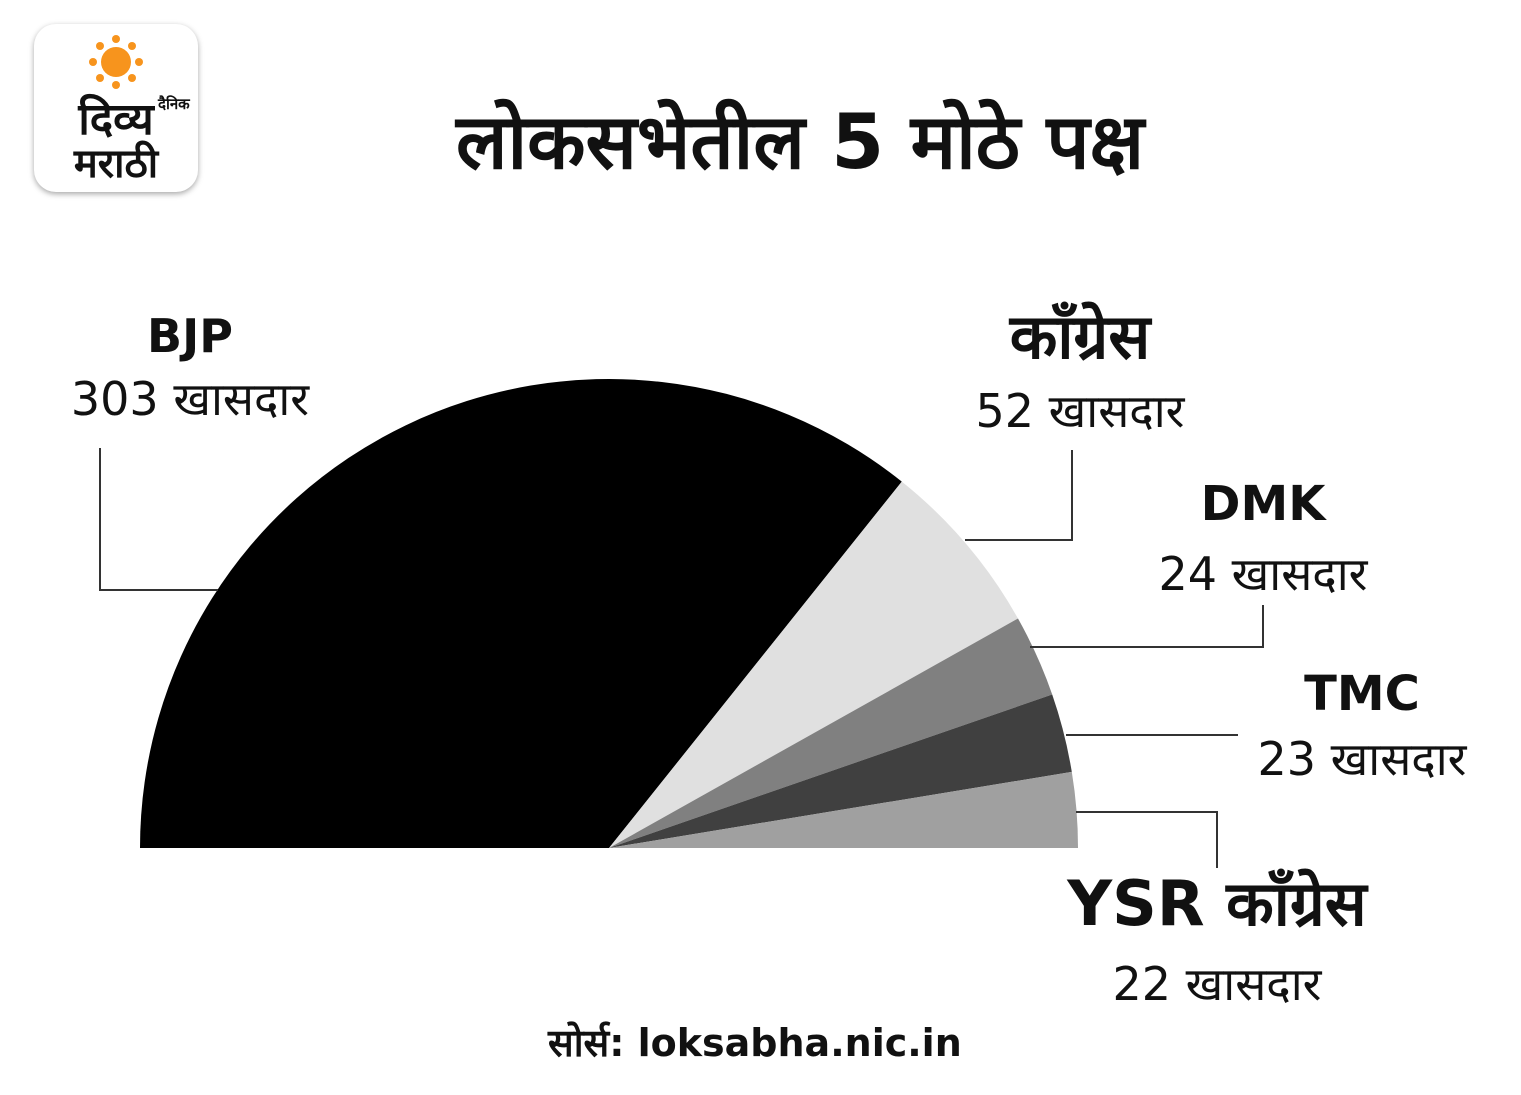 The image size is (1521, 1095). What do you see at coordinates (116, 119) in the screenshot?
I see `logo-line-1: दिव्य` at bounding box center [116, 119].